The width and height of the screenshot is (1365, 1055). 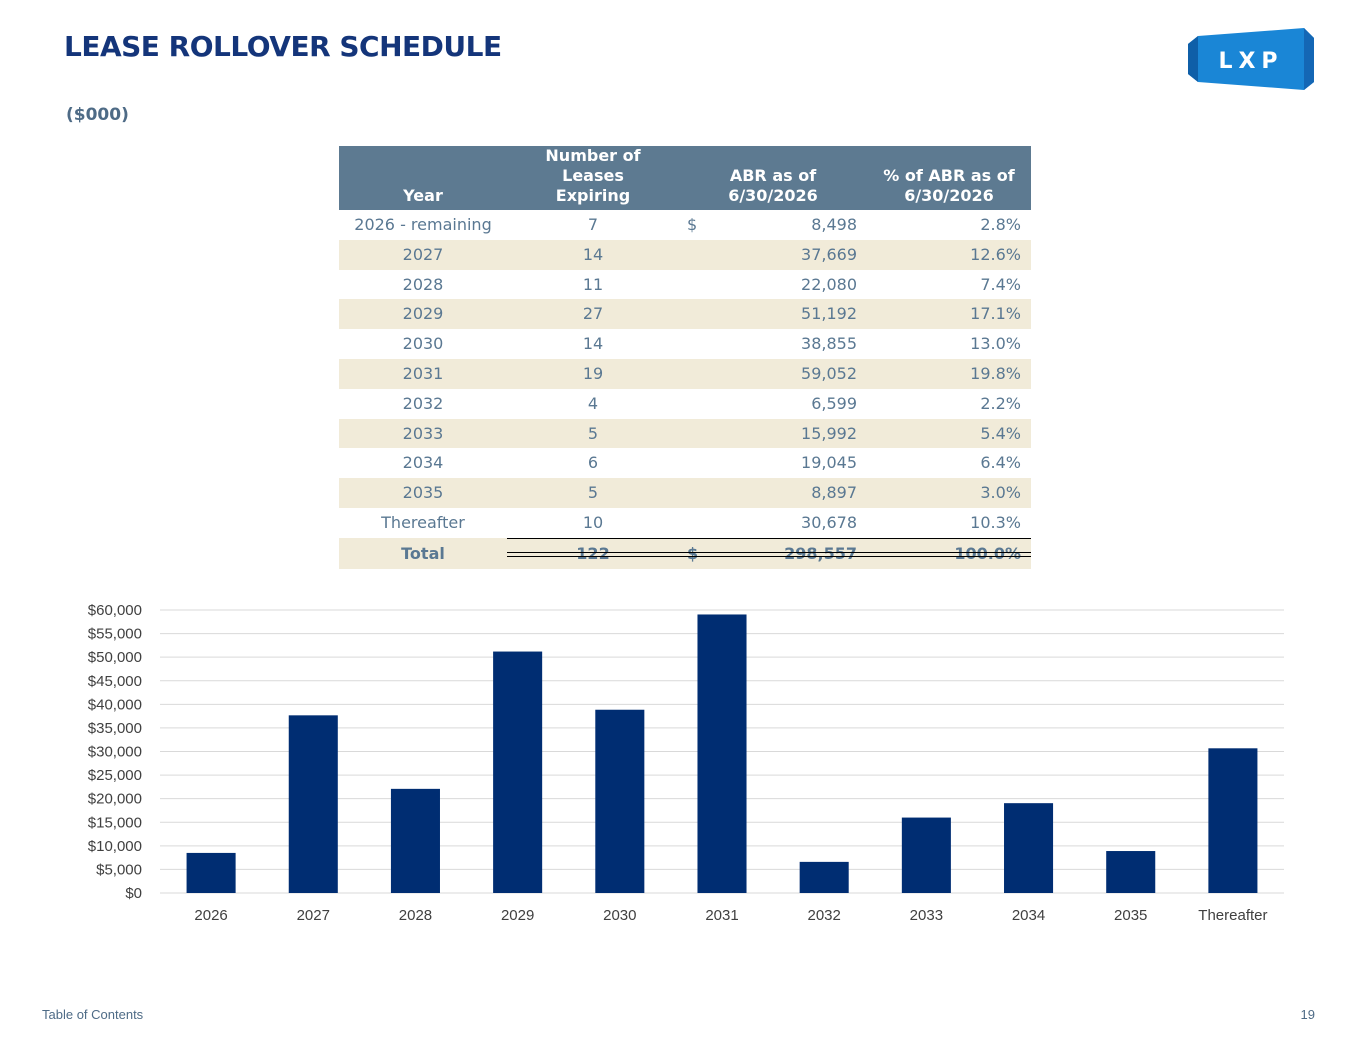 What do you see at coordinates (115, 657) in the screenshot?
I see `y-tick-label: $50,000` at bounding box center [115, 657].